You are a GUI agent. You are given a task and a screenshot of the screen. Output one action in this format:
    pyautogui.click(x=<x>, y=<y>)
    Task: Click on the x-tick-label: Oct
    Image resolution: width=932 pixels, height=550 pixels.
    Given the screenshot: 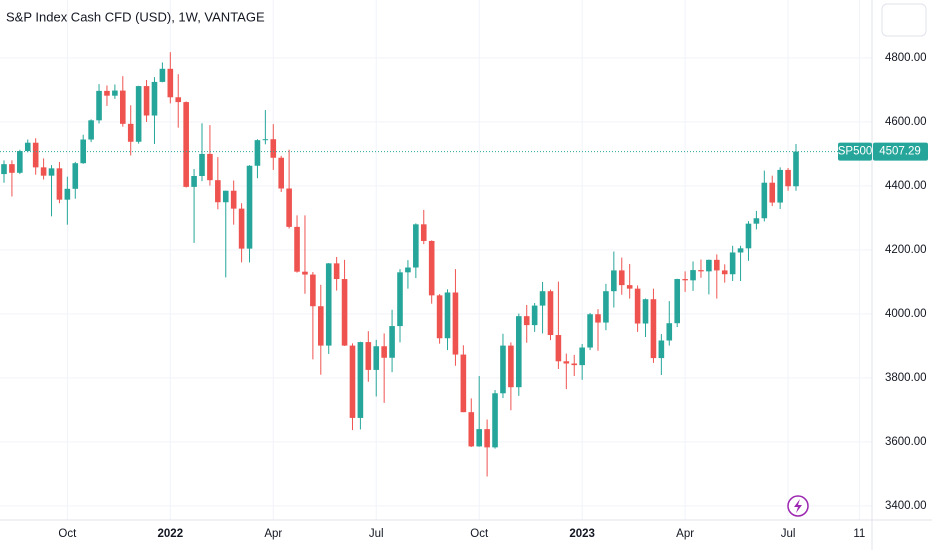 What is the action you would take?
    pyautogui.click(x=479, y=534)
    